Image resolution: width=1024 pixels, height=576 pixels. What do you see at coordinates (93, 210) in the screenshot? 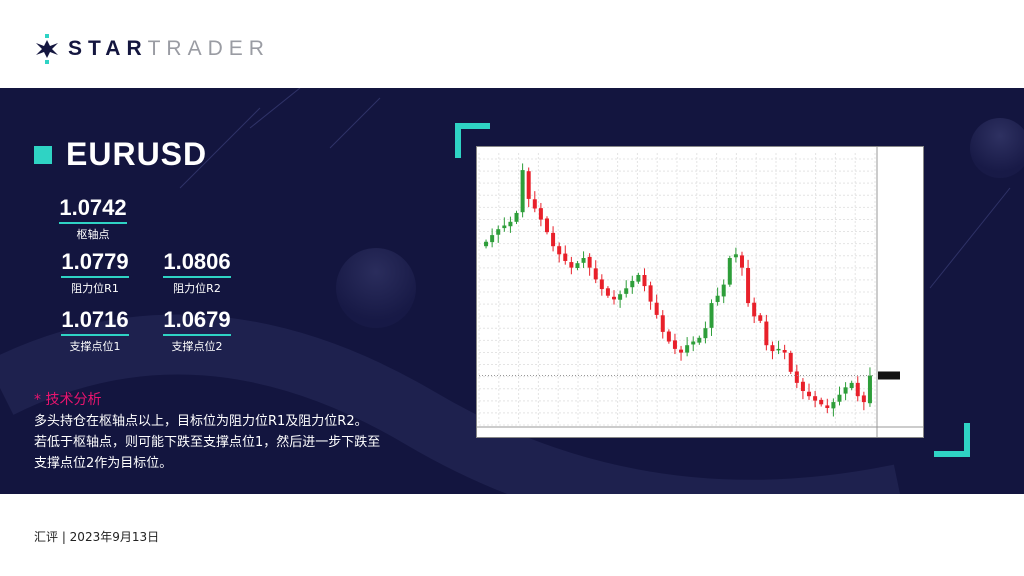
I see `pivot-value: 1.0742` at bounding box center [93, 210].